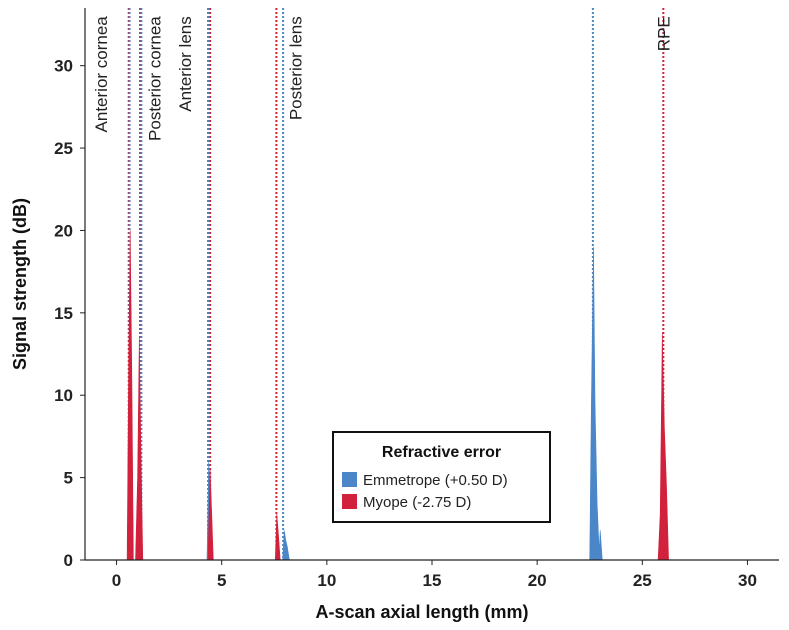 The height and width of the screenshot is (630, 789). I want to click on y-tick-label: 30, so click(63, 66).